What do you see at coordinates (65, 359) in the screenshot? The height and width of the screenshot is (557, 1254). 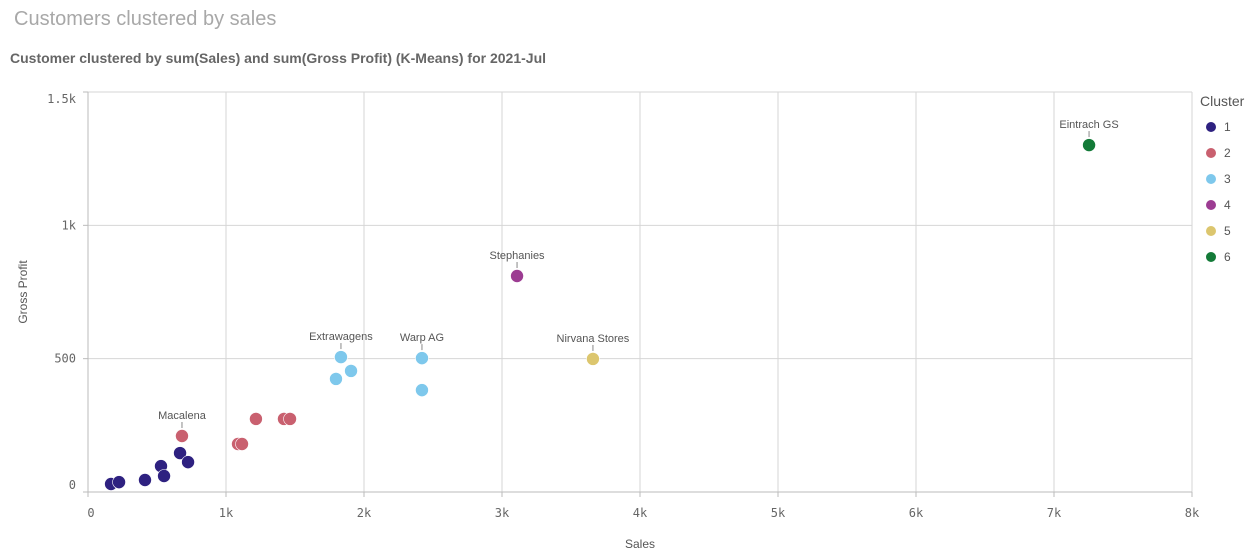 I see `y-tick-label: 500` at bounding box center [65, 359].